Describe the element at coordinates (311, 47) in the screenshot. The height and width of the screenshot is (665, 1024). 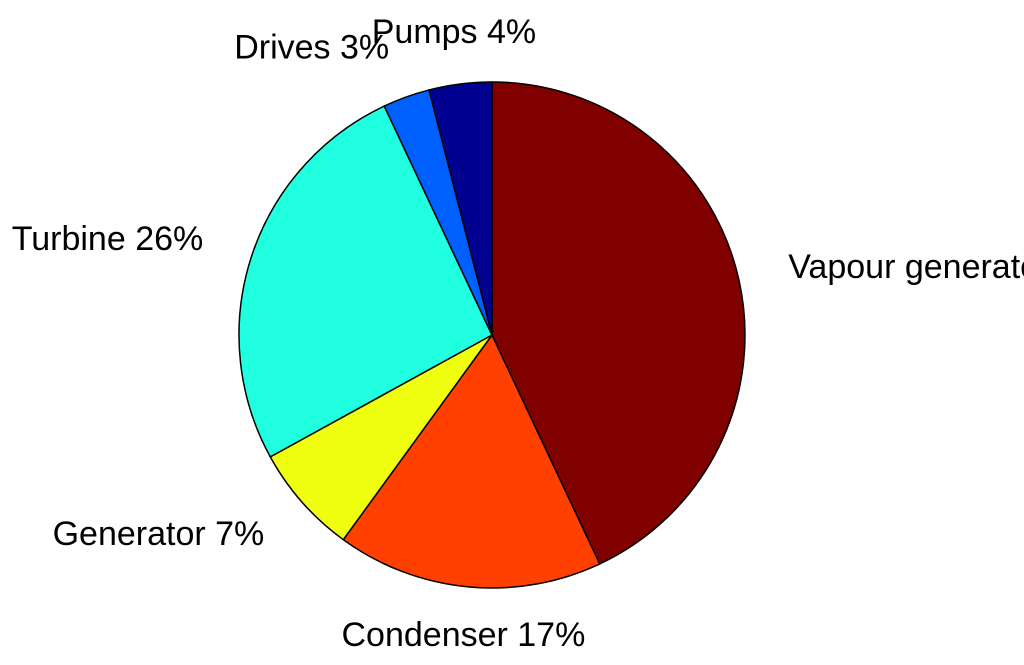
I see `slice-label: Drives 3%` at that location.